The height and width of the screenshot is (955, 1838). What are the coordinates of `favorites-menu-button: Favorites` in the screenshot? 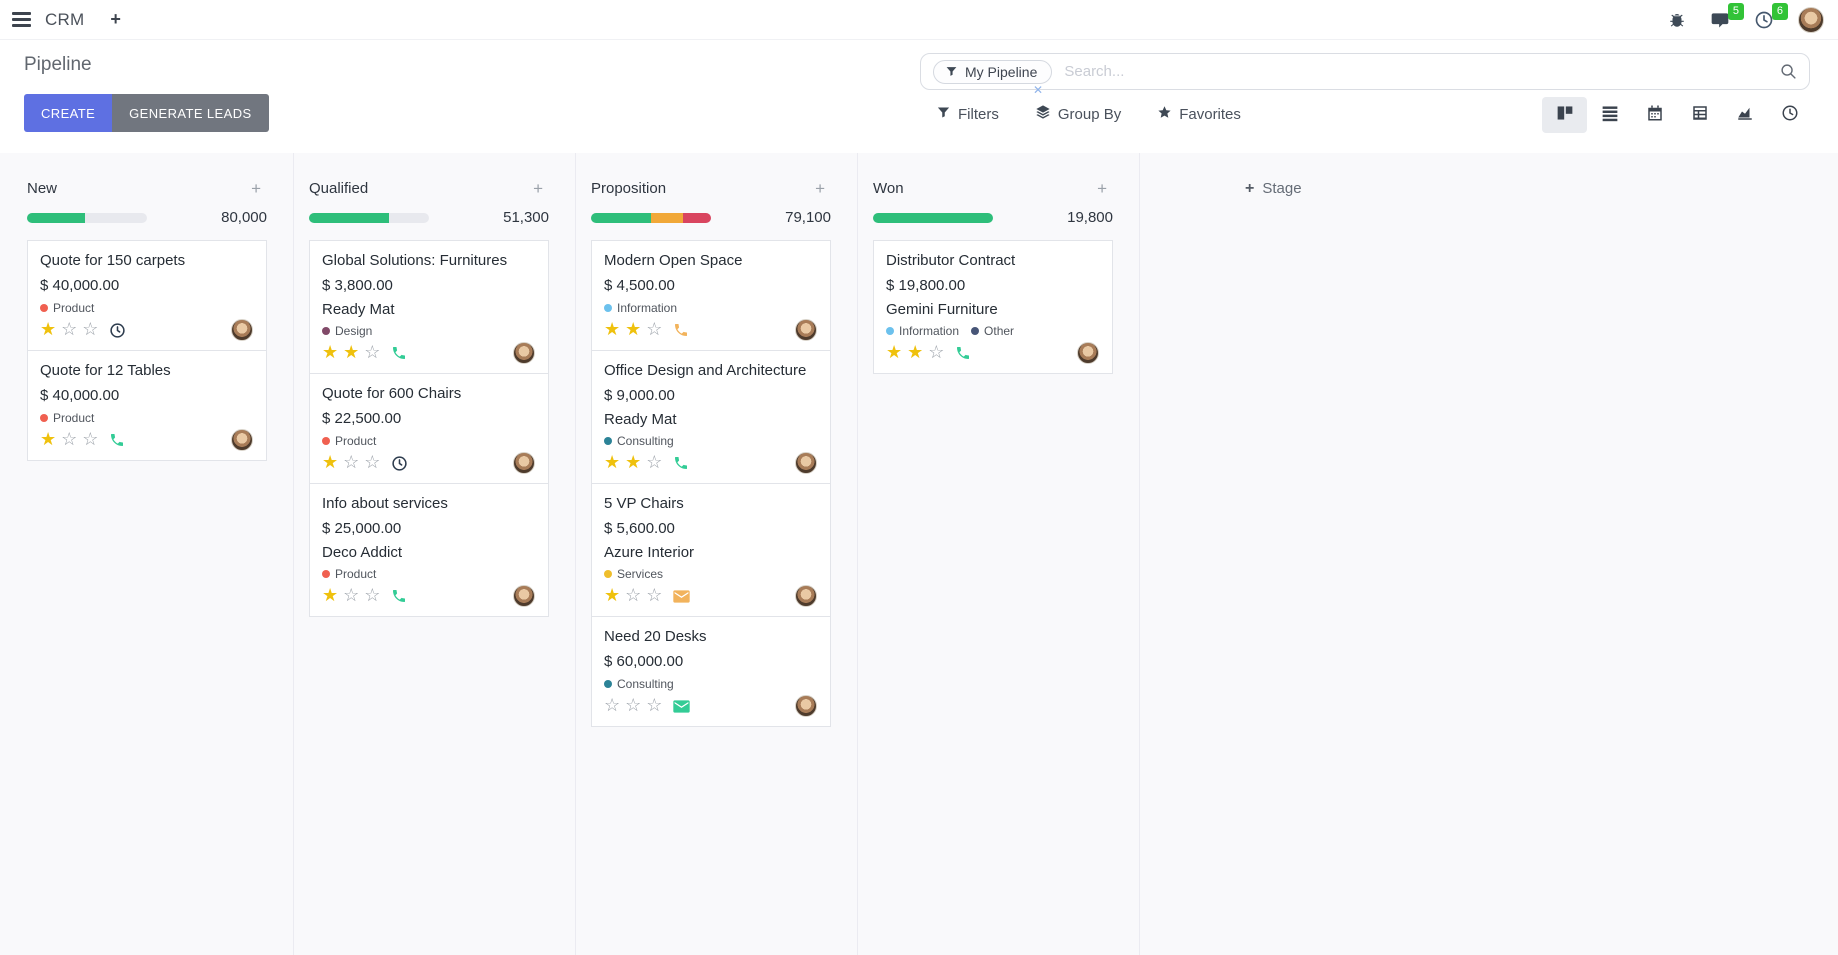 It's located at (1199, 114).